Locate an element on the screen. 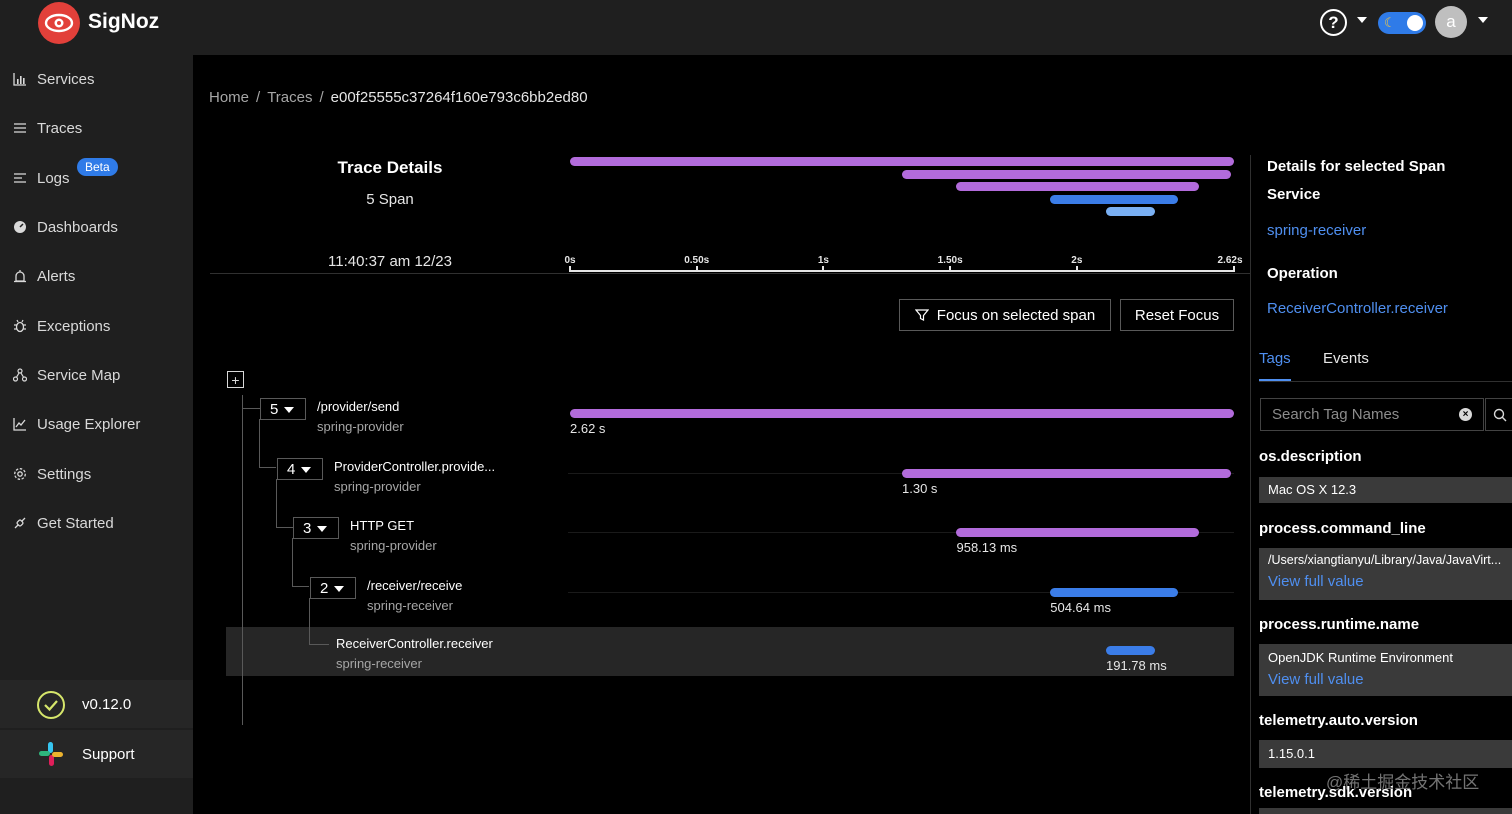  sidebar-item-exceptions: Exceptions is located at coordinates (96, 326).